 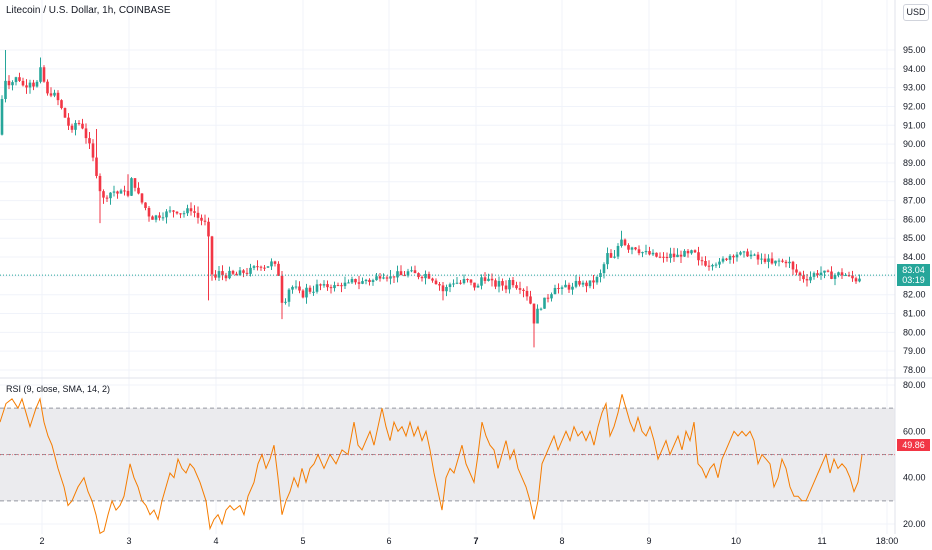 I want to click on currency-button: USD, so click(x=916, y=12).